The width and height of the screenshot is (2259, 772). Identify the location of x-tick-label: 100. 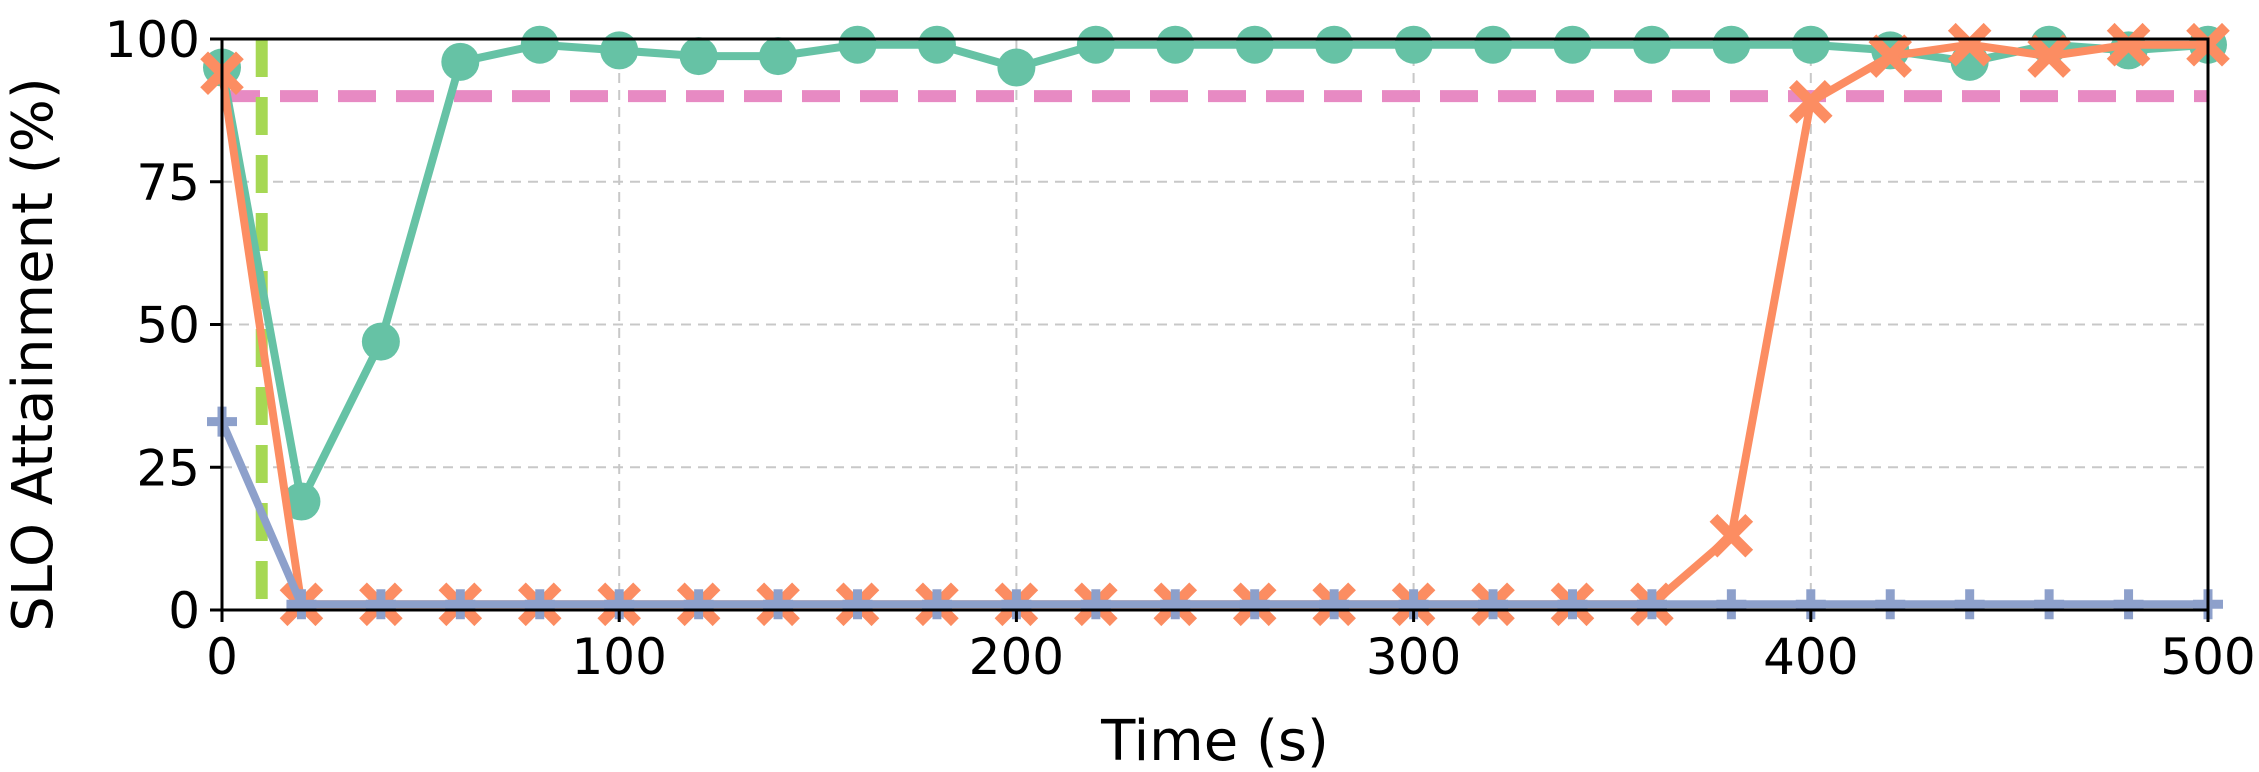
(618, 657).